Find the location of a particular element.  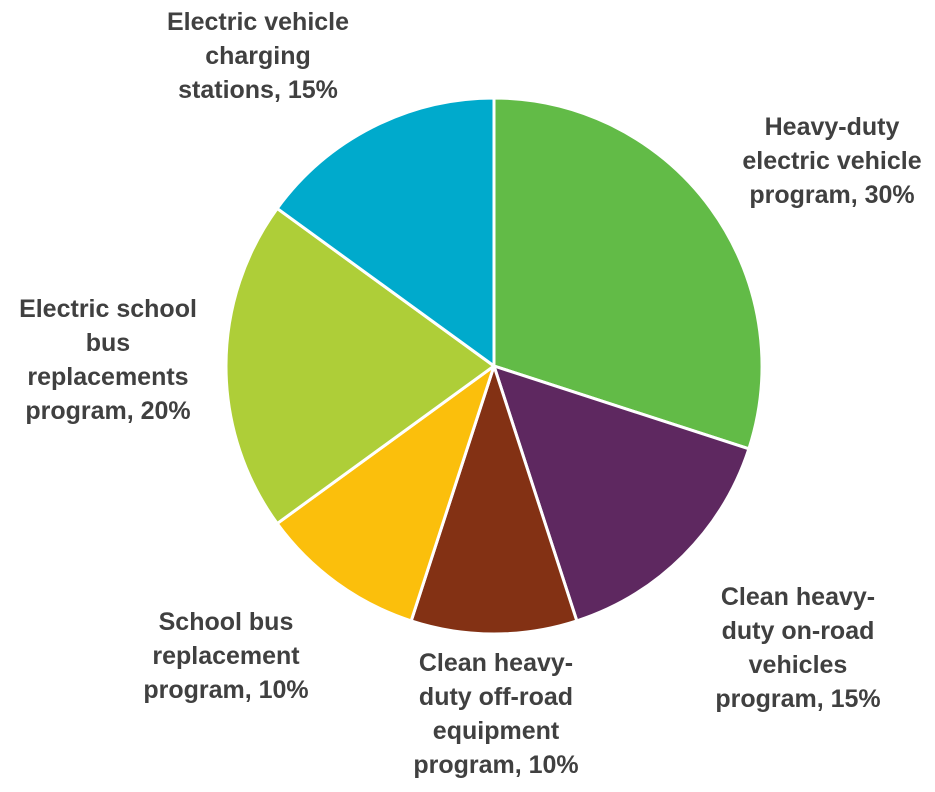

label-ev-charging-stations: Electric vehicle charging stations, 15% is located at coordinates (258, 56).